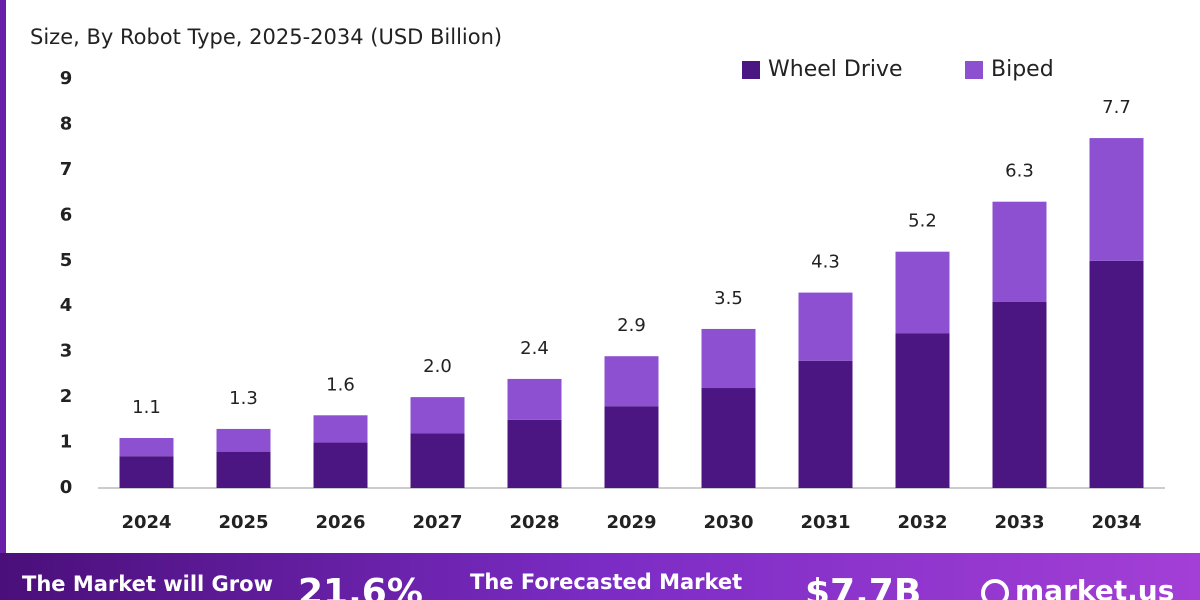 The width and height of the screenshot is (1200, 600). What do you see at coordinates (66, 214) in the screenshot?
I see `y-tick-label: 6` at bounding box center [66, 214].